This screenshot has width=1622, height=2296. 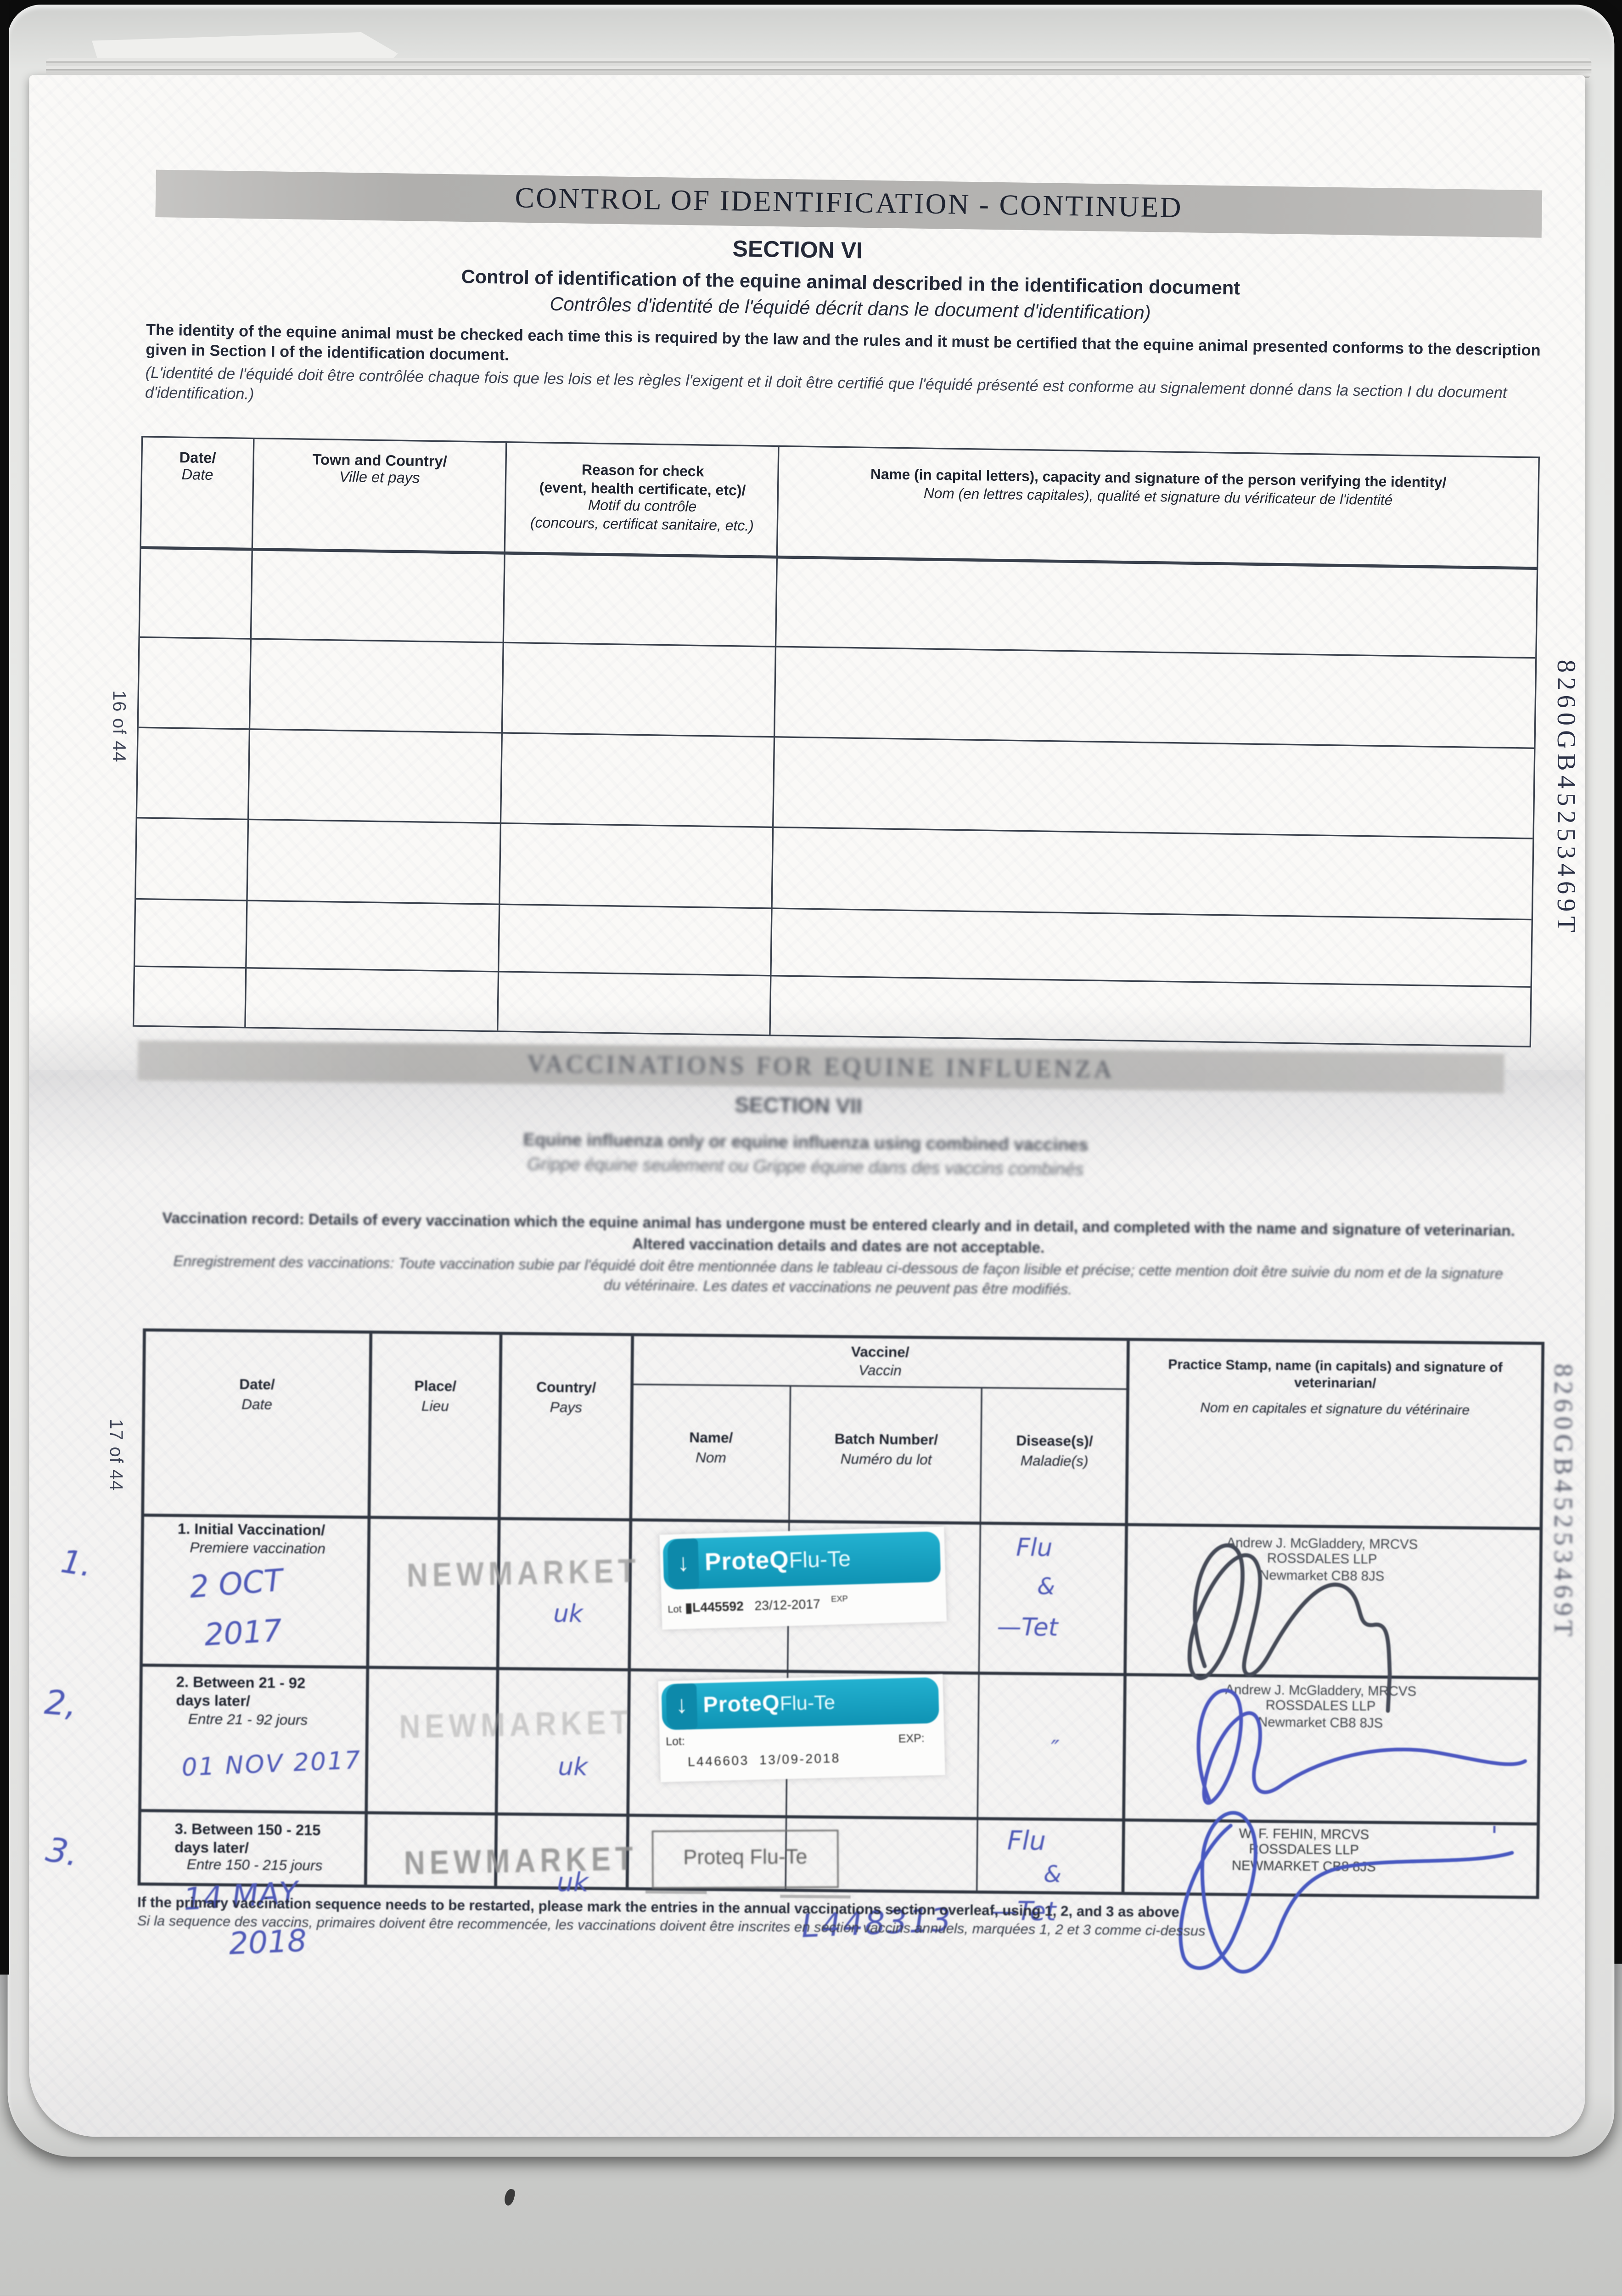 I want to click on row2-country-handwriting: uk, so click(x=573, y=1766).